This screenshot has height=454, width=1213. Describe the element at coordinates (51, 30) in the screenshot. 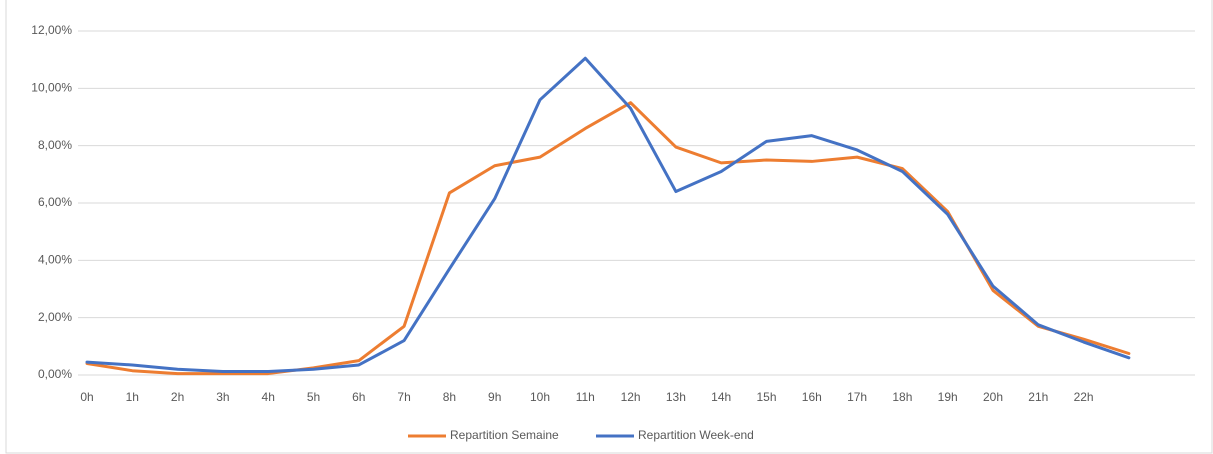

I see `y-tick-label: 12,00%` at that location.